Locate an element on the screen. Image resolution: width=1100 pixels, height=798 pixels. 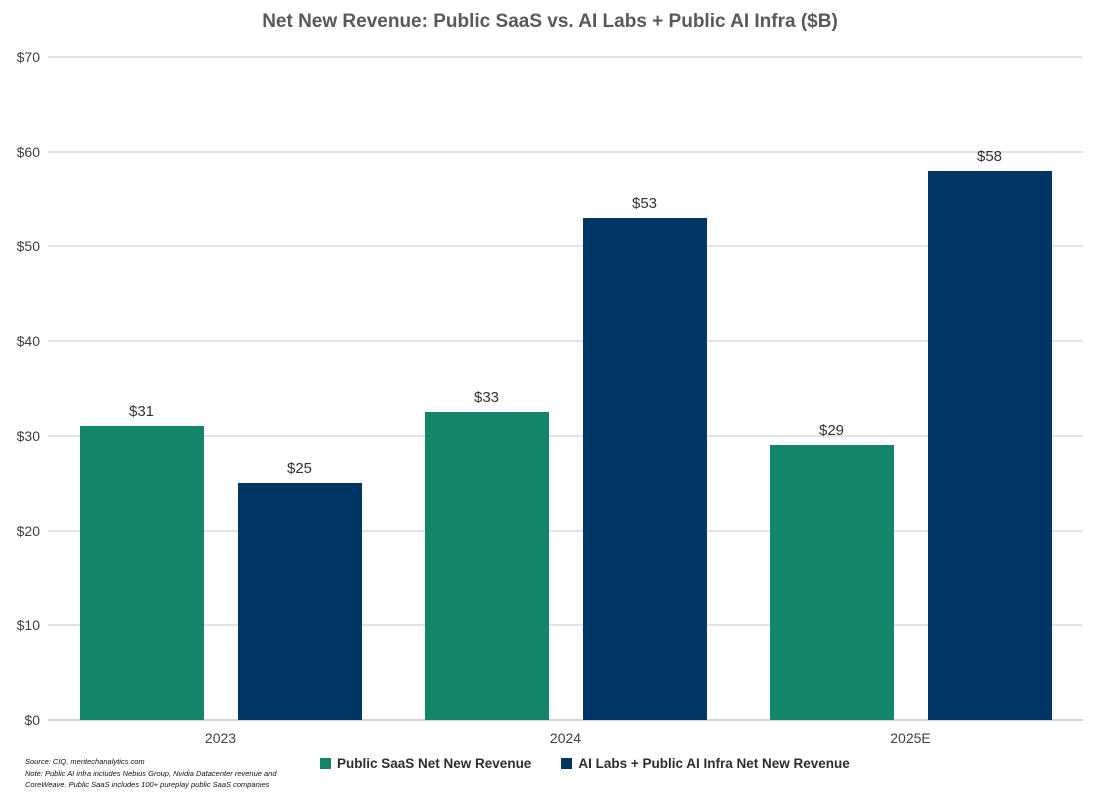
y-axis-tick-label: $40 is located at coordinates (28, 341).